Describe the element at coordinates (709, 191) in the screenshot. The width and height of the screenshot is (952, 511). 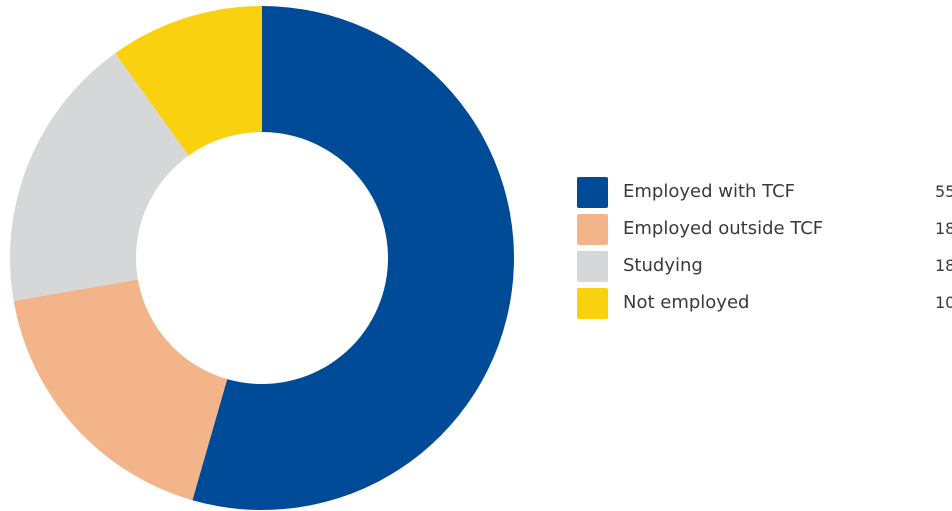
I see `legend-label: Employed with TCF` at that location.